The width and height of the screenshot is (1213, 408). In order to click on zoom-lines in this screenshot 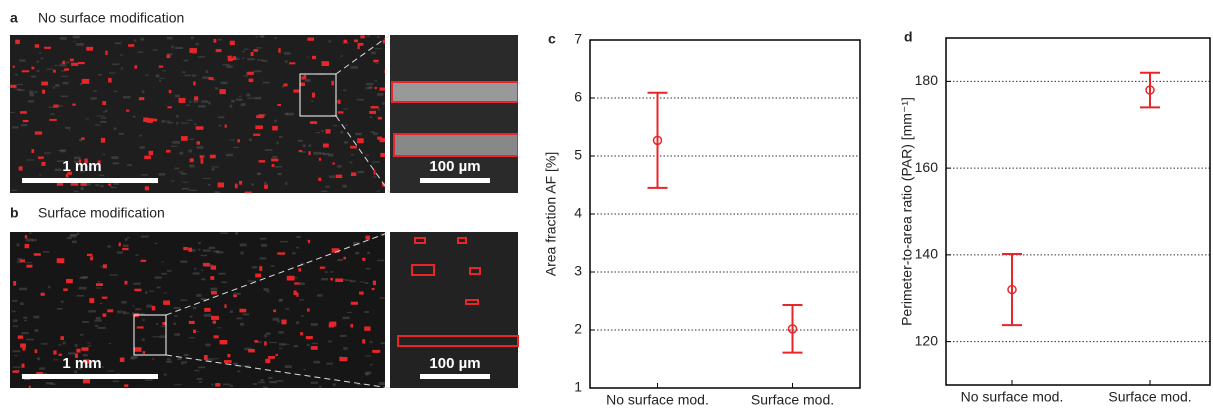, I will do `click(278, 310)`.